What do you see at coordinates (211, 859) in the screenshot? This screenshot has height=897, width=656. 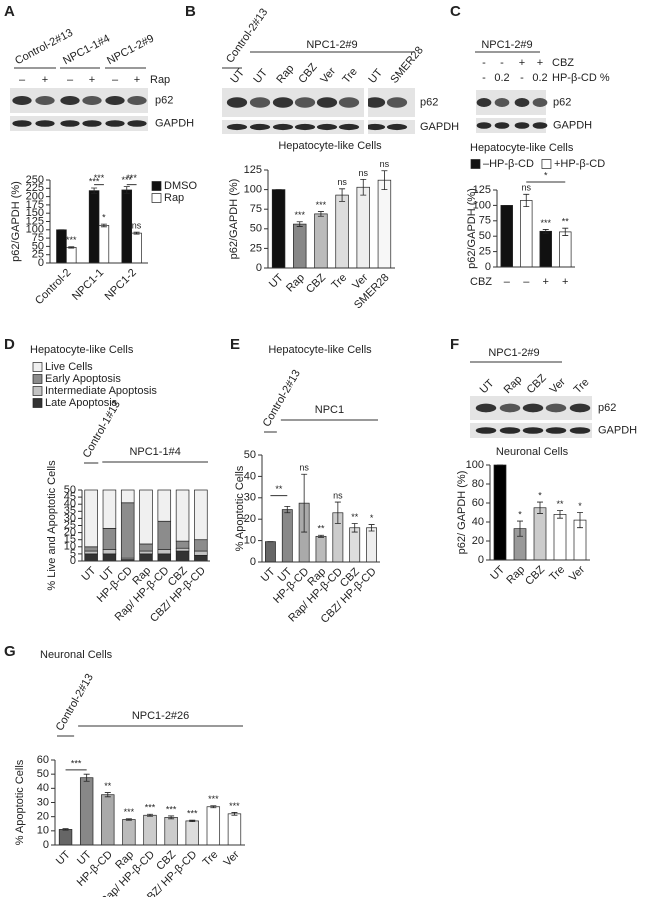 I see `x-tick-label: Tre` at bounding box center [211, 859].